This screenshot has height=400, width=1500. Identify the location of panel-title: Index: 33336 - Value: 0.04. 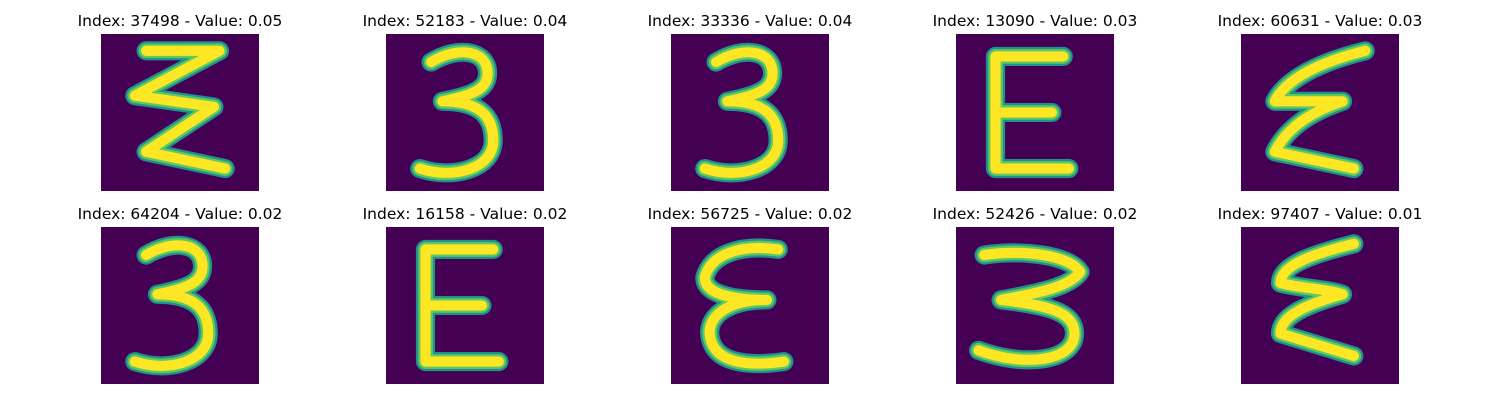
(750, 21).